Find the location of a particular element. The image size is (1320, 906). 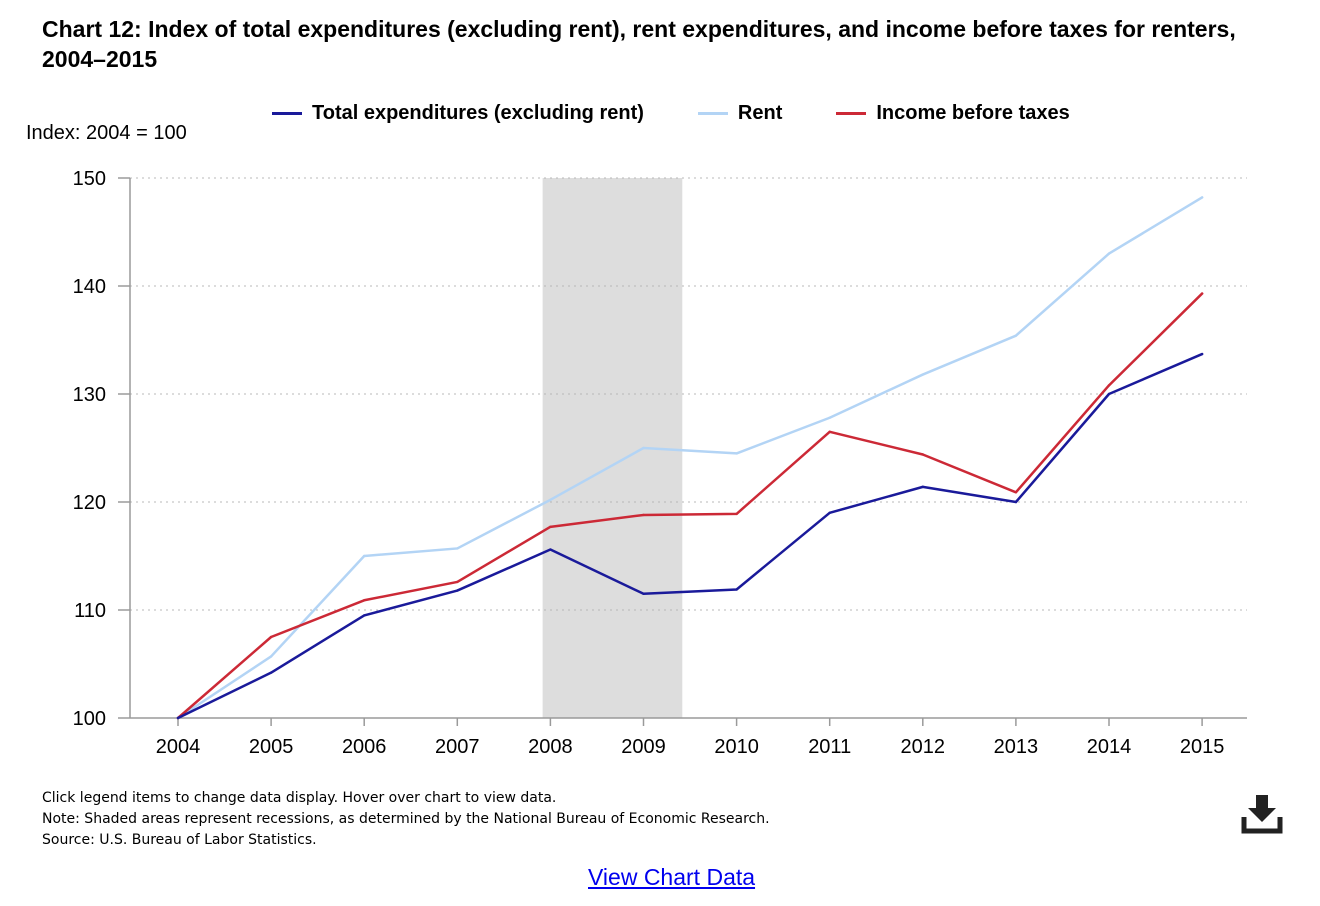

y-tick-label-150: 150 is located at coordinates (89, 179).